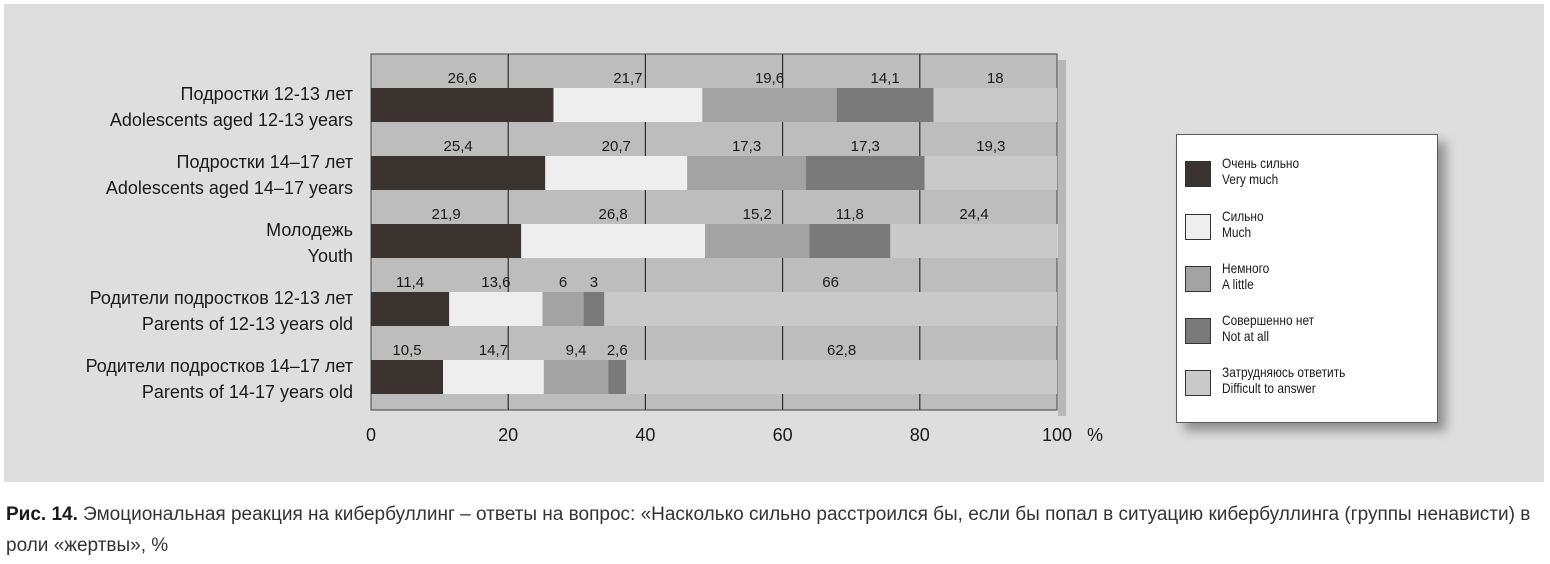 This screenshot has height=564, width=1550. I want to click on value-label: 62,8, so click(841, 350).